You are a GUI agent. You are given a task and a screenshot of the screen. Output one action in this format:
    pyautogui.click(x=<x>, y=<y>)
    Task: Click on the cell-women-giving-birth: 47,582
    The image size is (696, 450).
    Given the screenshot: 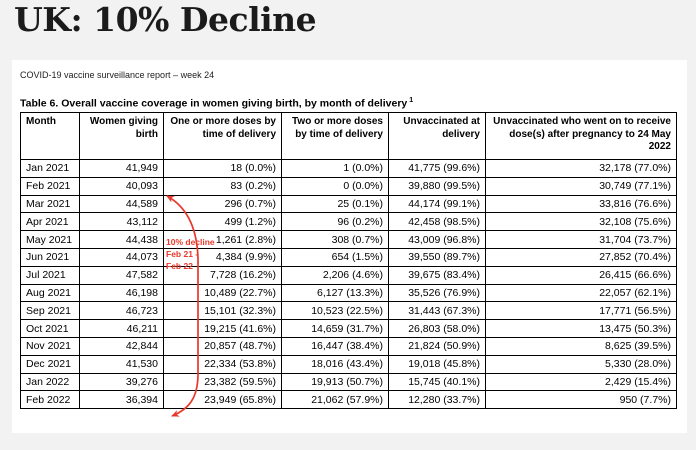 What is the action you would take?
    pyautogui.click(x=121, y=275)
    